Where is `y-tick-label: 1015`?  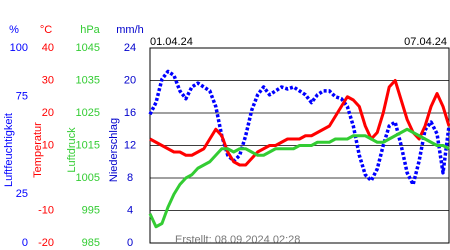 y-tick-label: 1015 is located at coordinates (88, 145).